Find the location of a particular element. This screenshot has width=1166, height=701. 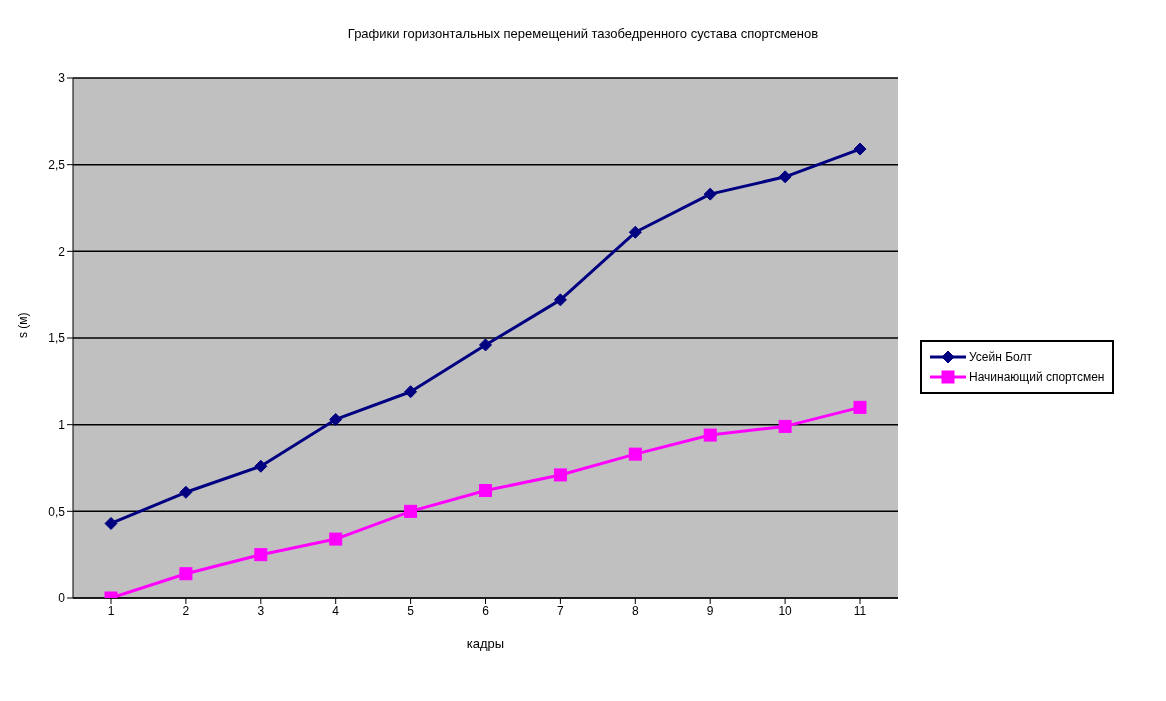

x-axis-title: кадры is located at coordinates (485, 643).